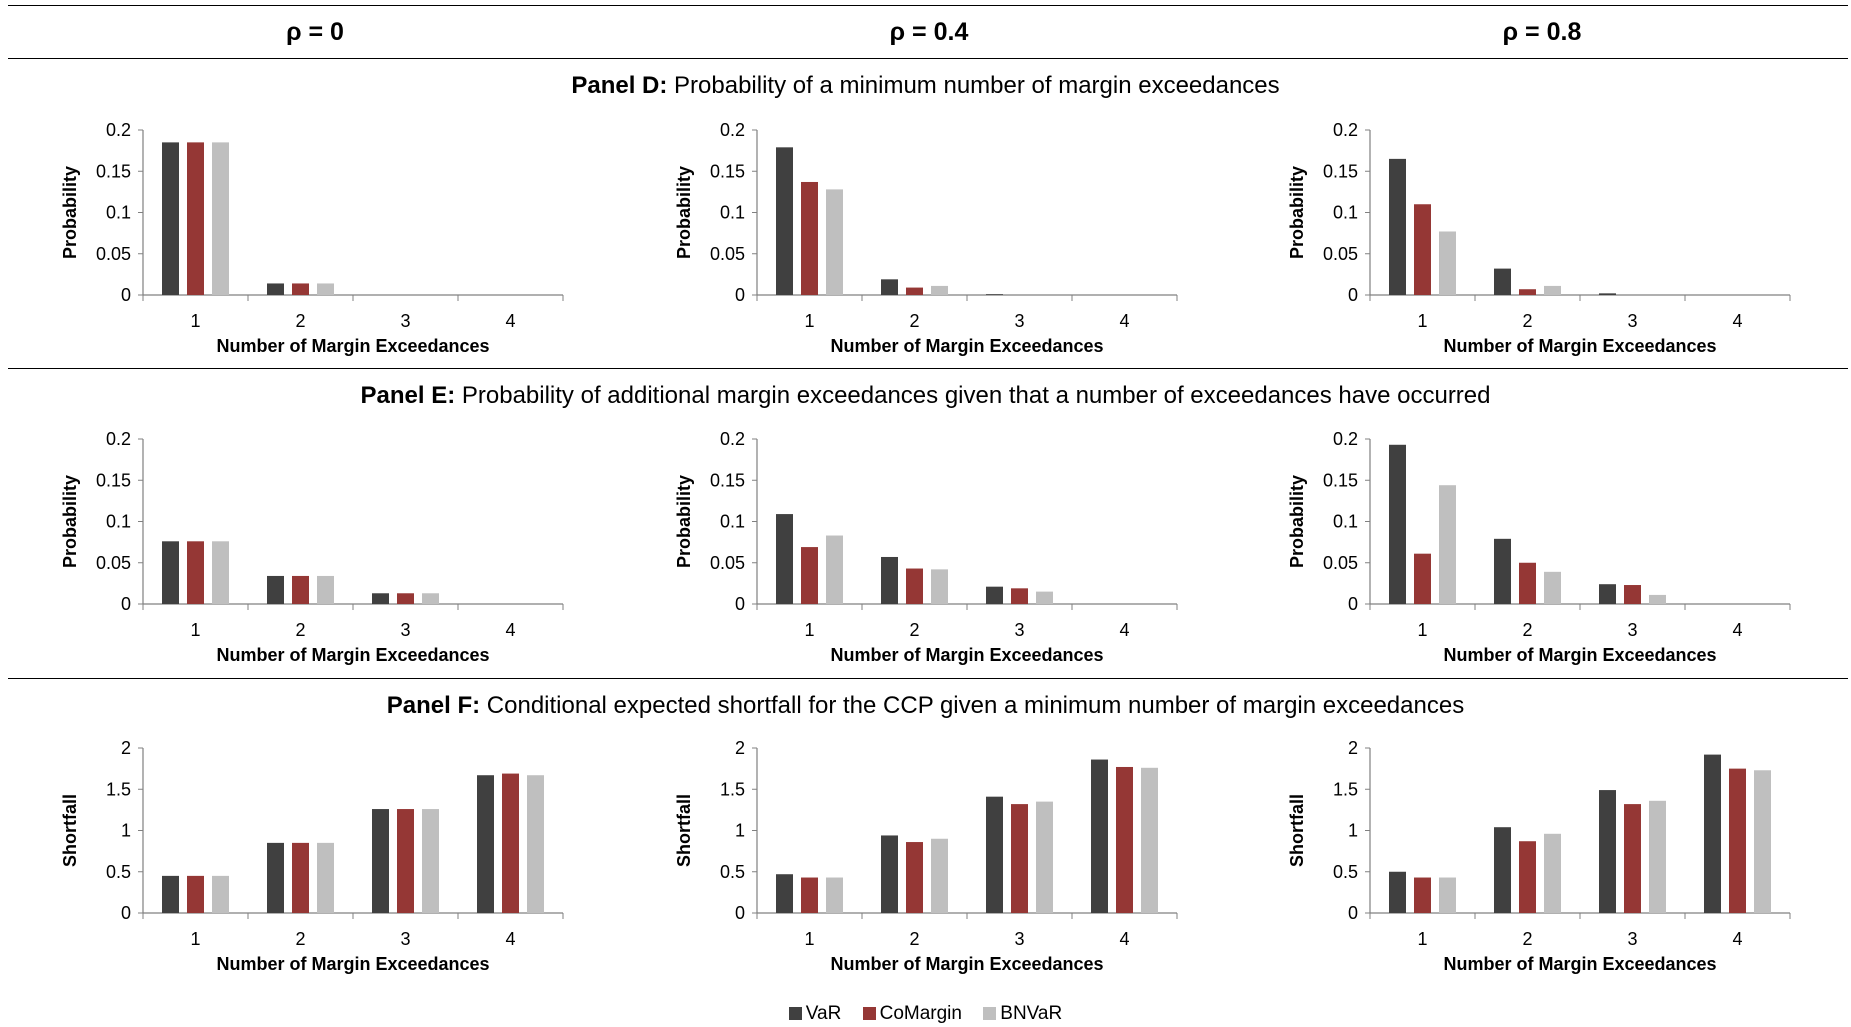 The height and width of the screenshot is (1027, 1851). Describe the element at coordinates (1297, 521) in the screenshot. I see `chart-e3-y-axis-title: Probability` at that location.